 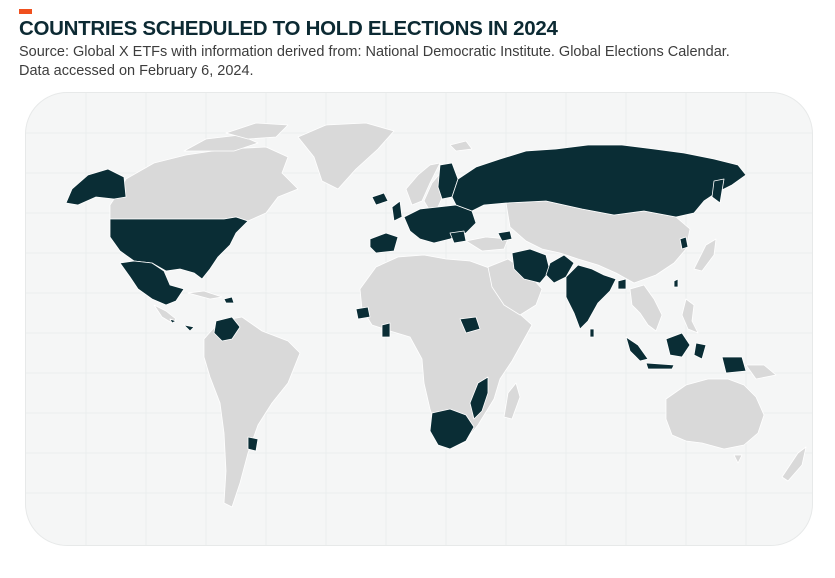 What do you see at coordinates (253, 444) in the screenshot?
I see `country-uruguay` at bounding box center [253, 444].